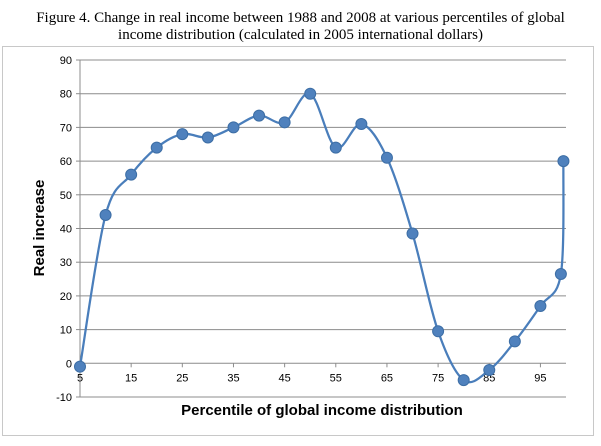  Describe the element at coordinates (336, 378) in the screenshot. I see `x-tick-label: 55` at that location.